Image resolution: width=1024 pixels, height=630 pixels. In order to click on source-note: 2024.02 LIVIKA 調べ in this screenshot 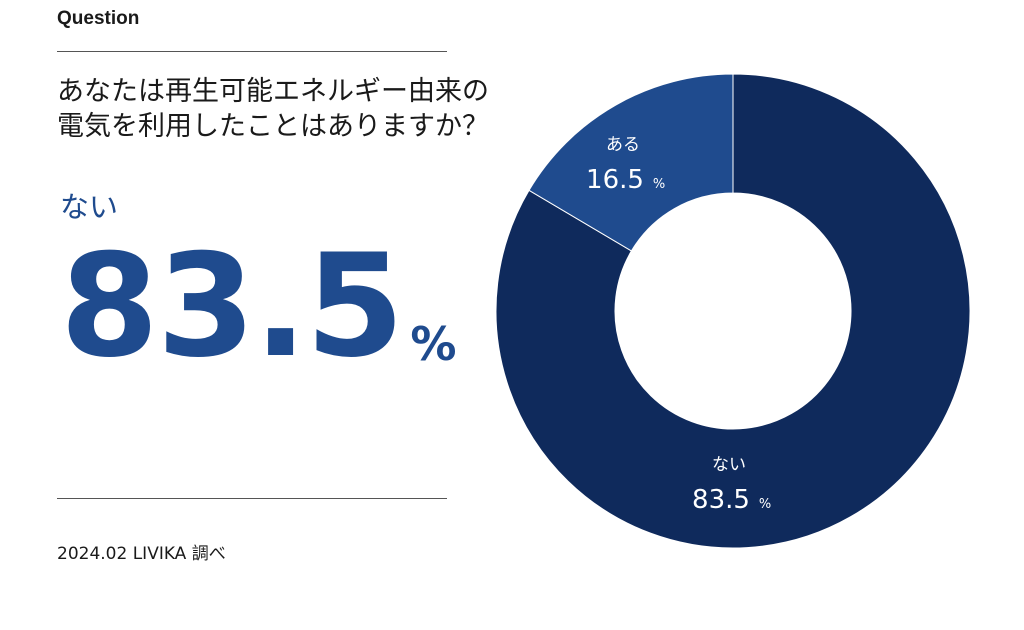, I will do `click(141, 554)`.